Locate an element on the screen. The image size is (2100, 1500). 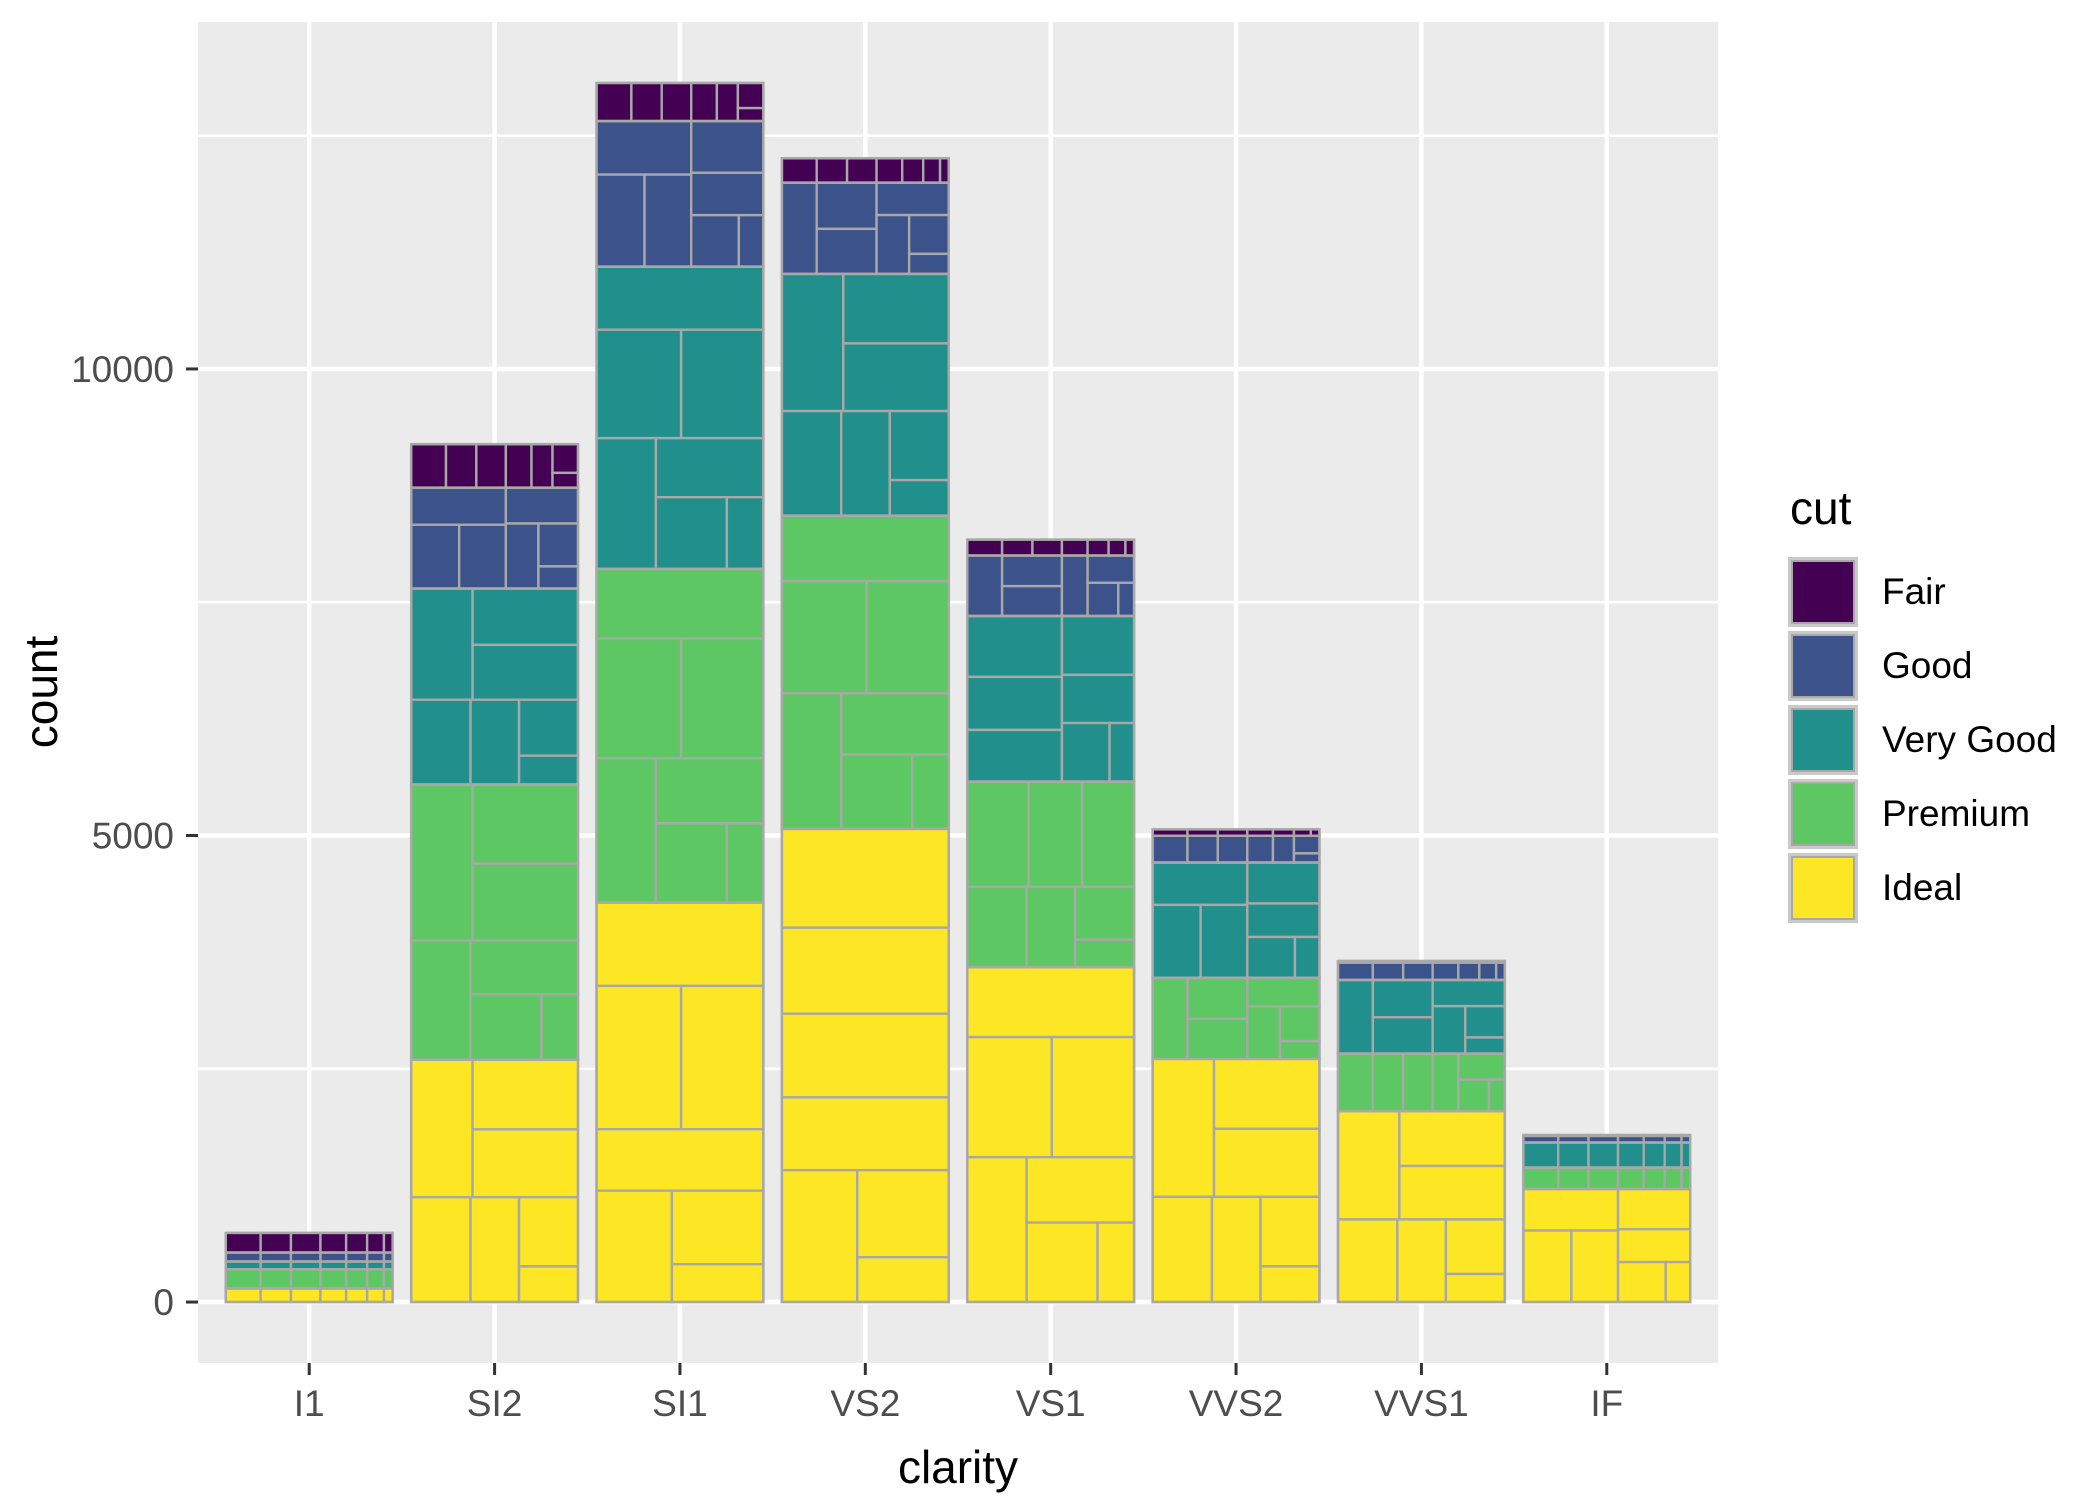
legend-label-good: Good is located at coordinates (1927, 665).